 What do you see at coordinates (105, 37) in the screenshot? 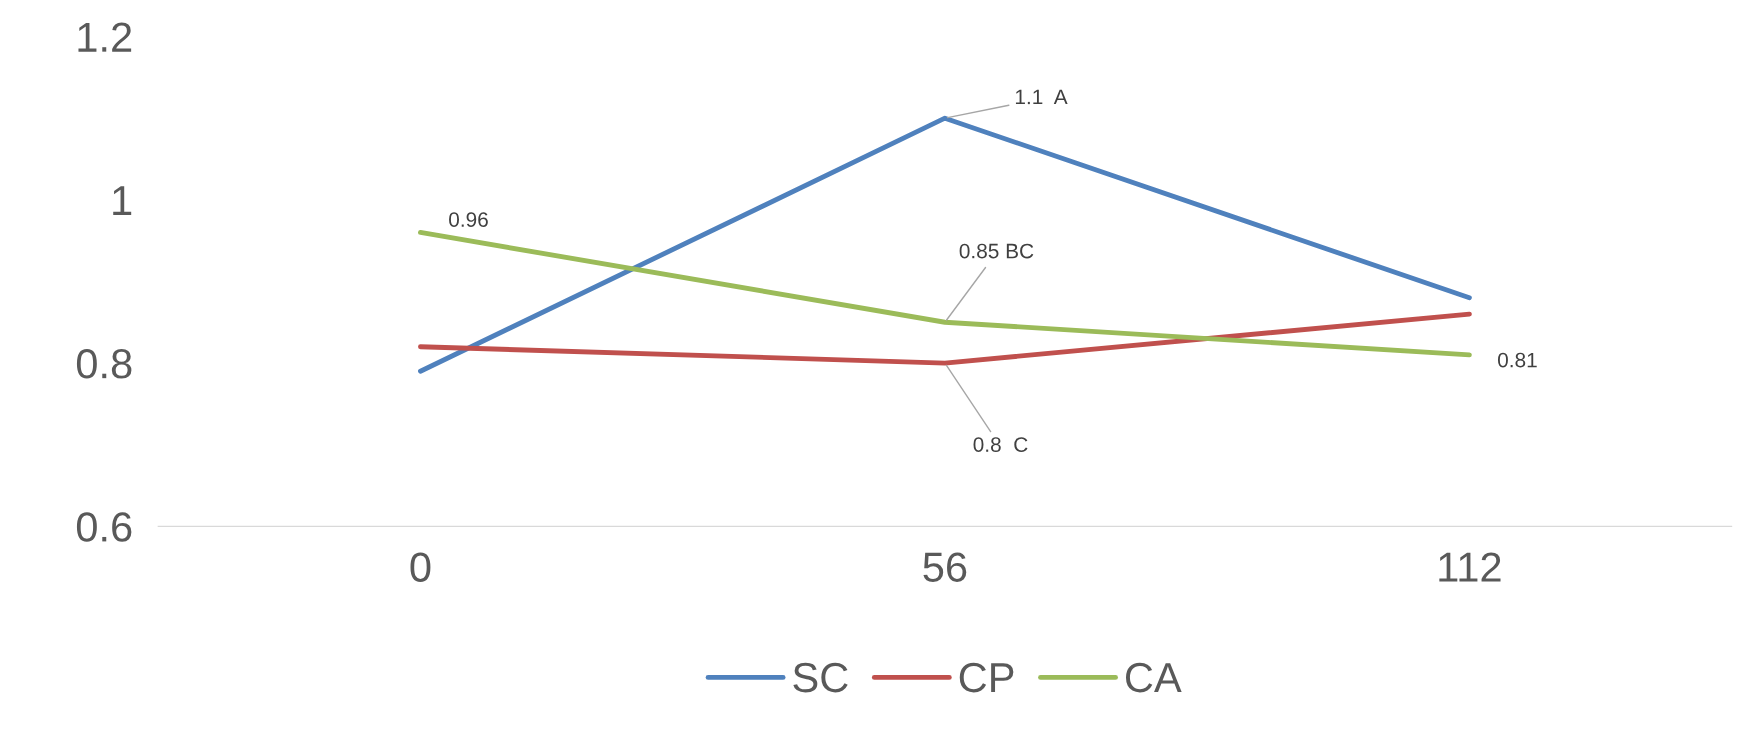
I see `y-tick-label: 1.2` at bounding box center [105, 37].